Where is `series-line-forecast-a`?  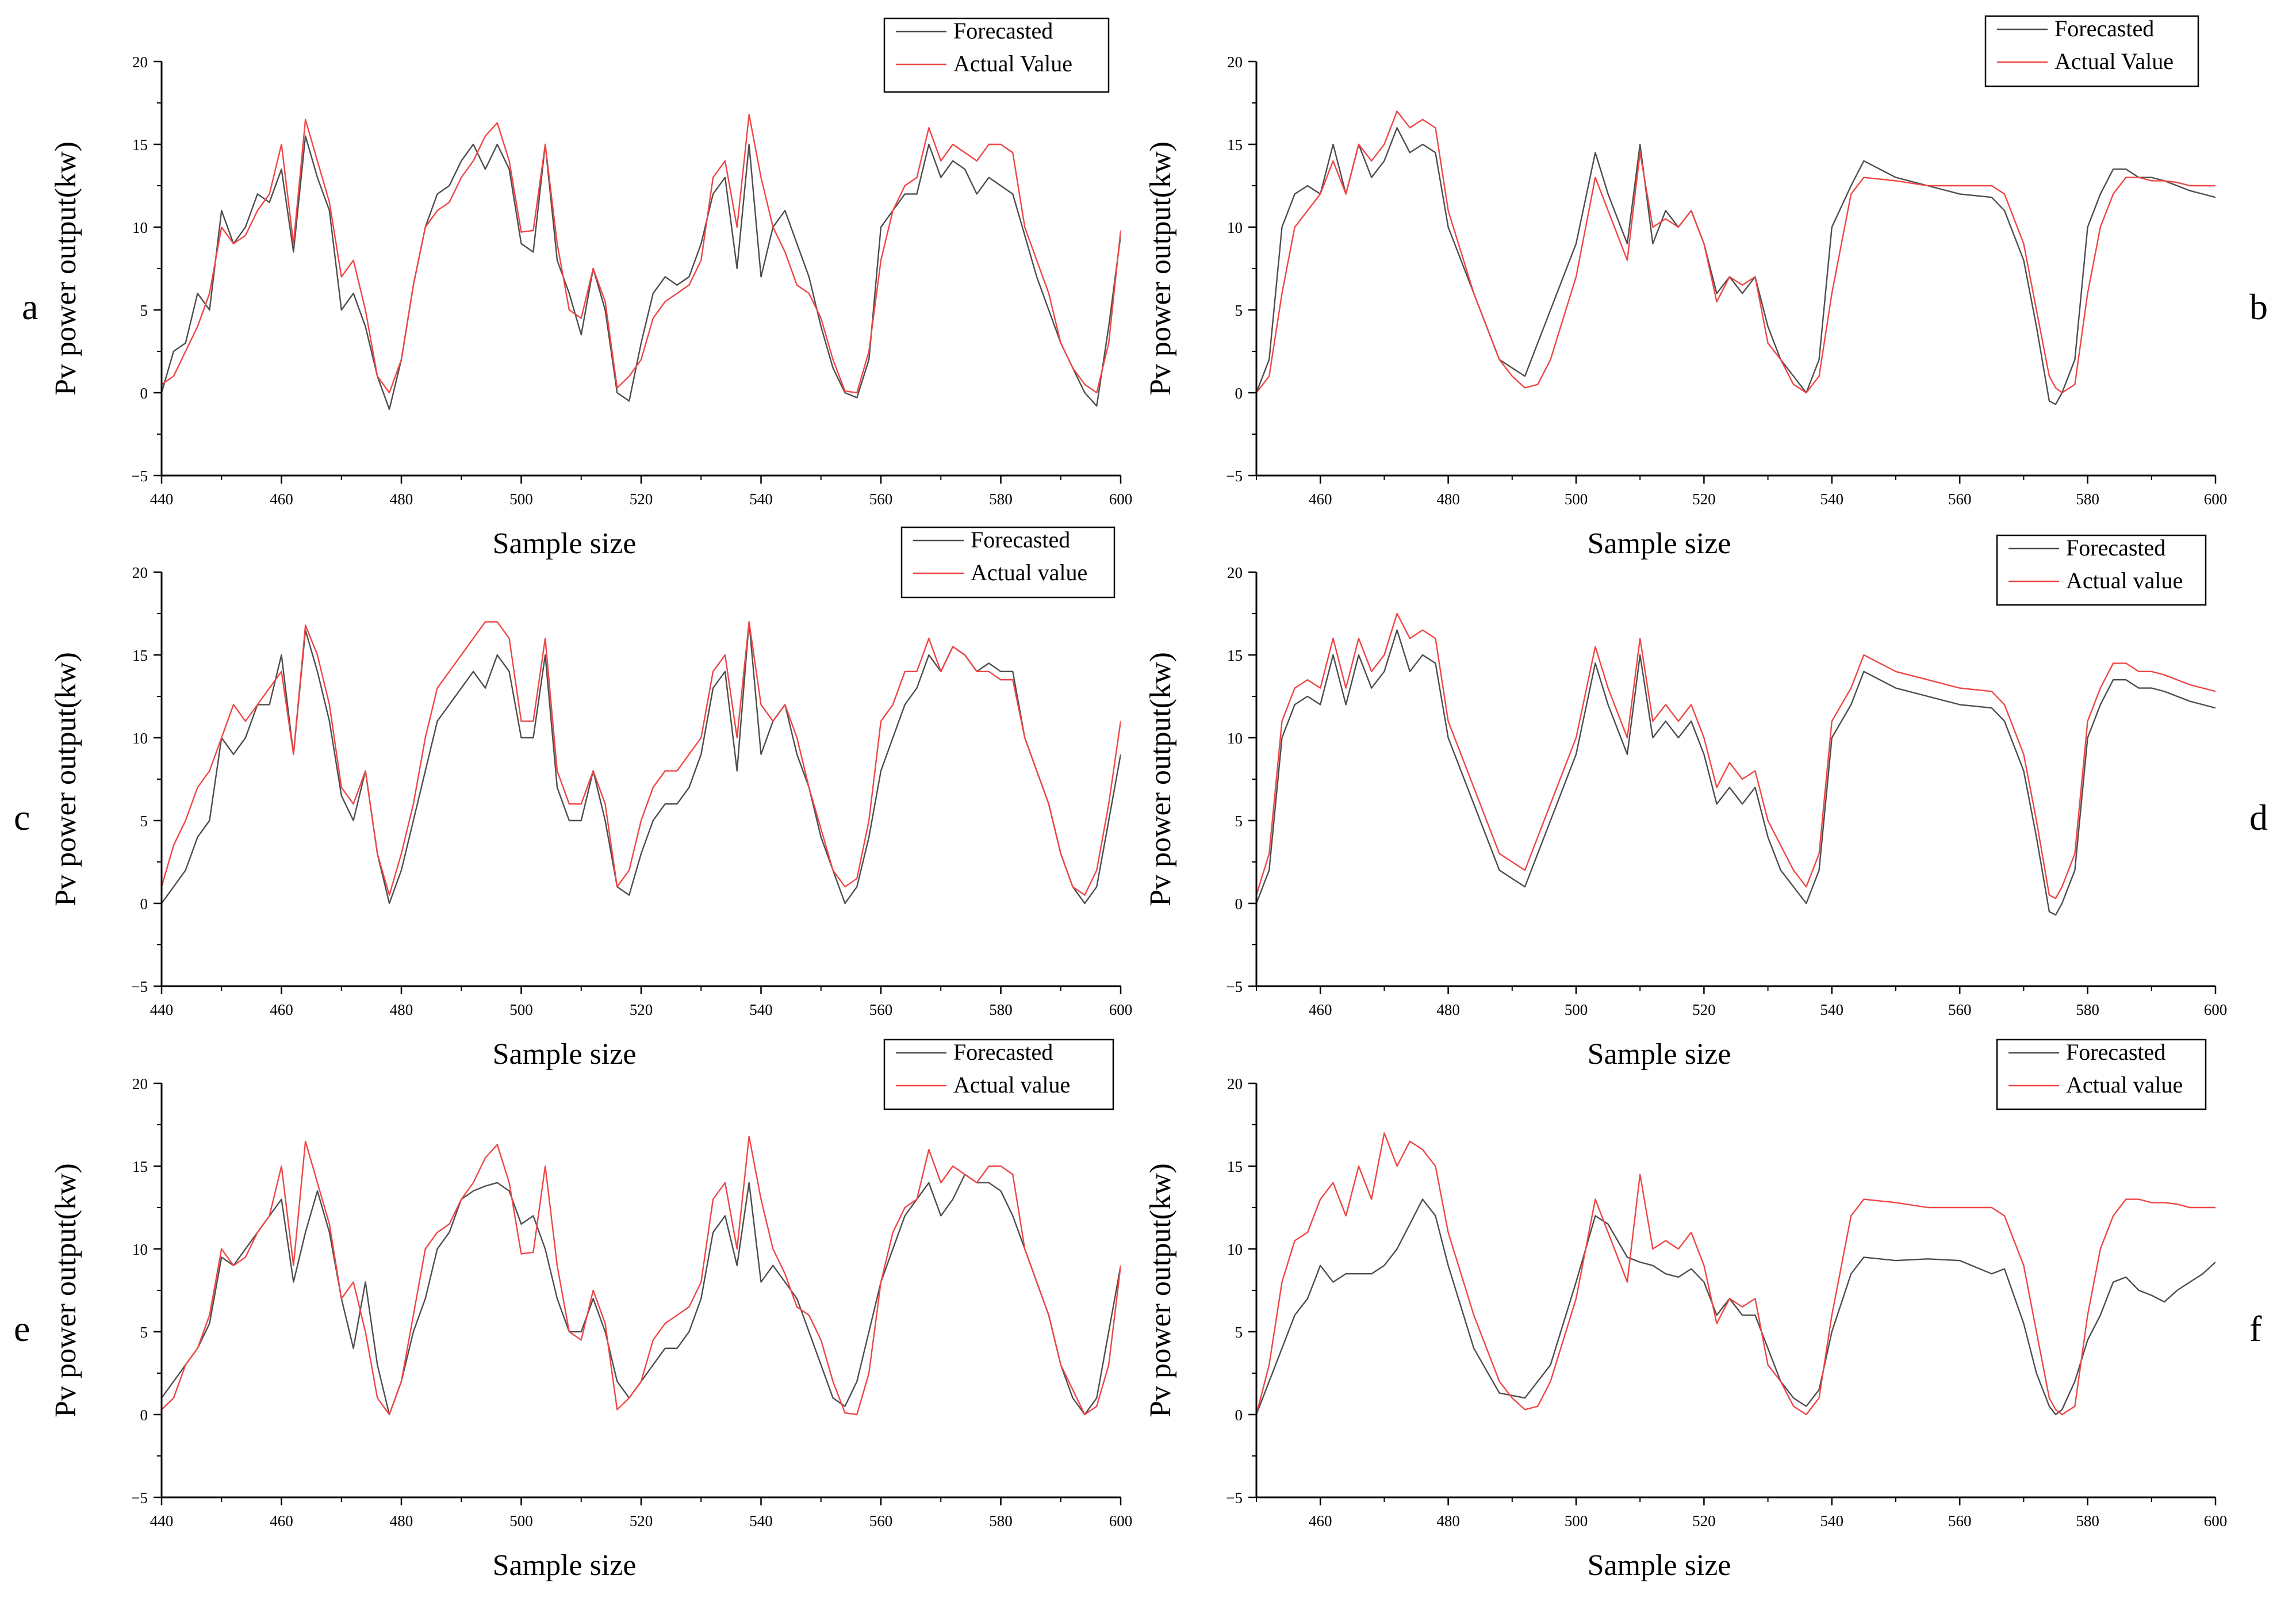 series-line-forecast-a is located at coordinates (641, 272).